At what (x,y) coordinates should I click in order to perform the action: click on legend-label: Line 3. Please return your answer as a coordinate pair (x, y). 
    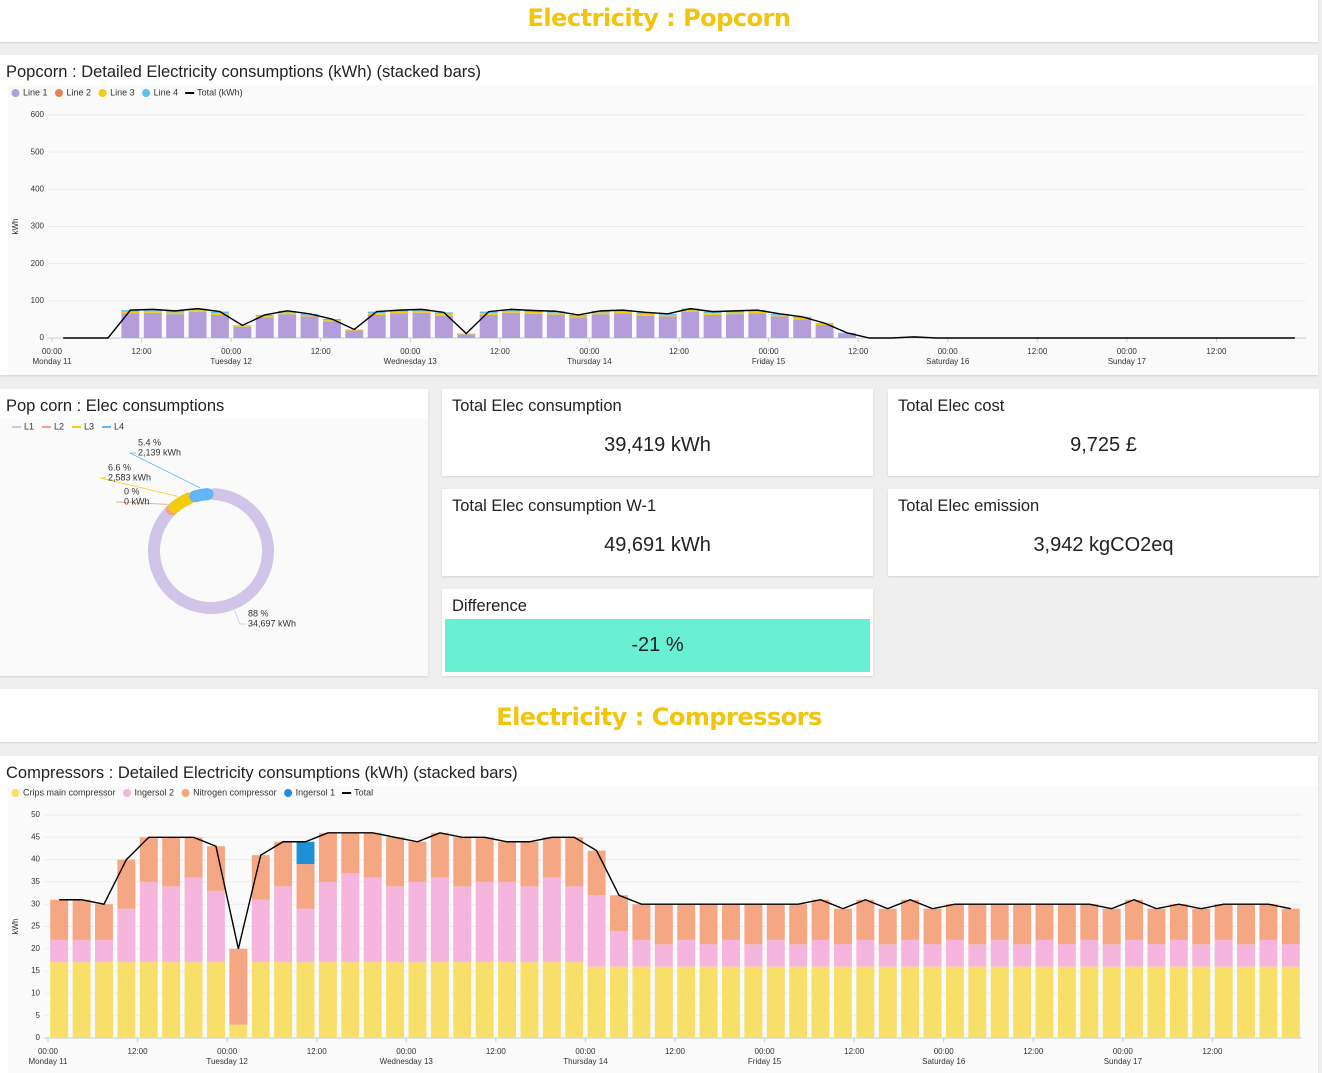
    Looking at the image, I should click on (122, 92).